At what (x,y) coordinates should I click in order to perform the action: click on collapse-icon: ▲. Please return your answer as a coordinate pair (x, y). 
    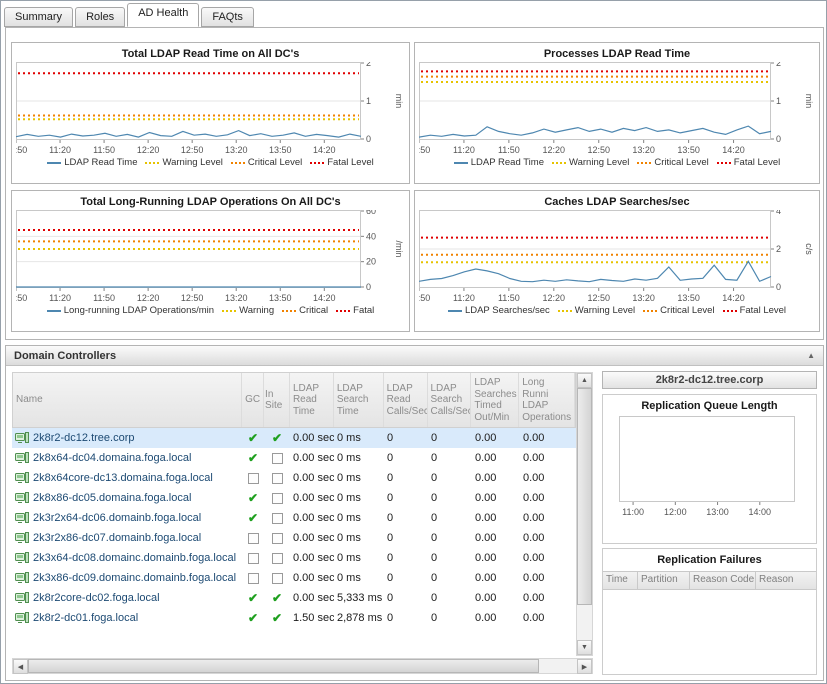
    Looking at the image, I should click on (811, 355).